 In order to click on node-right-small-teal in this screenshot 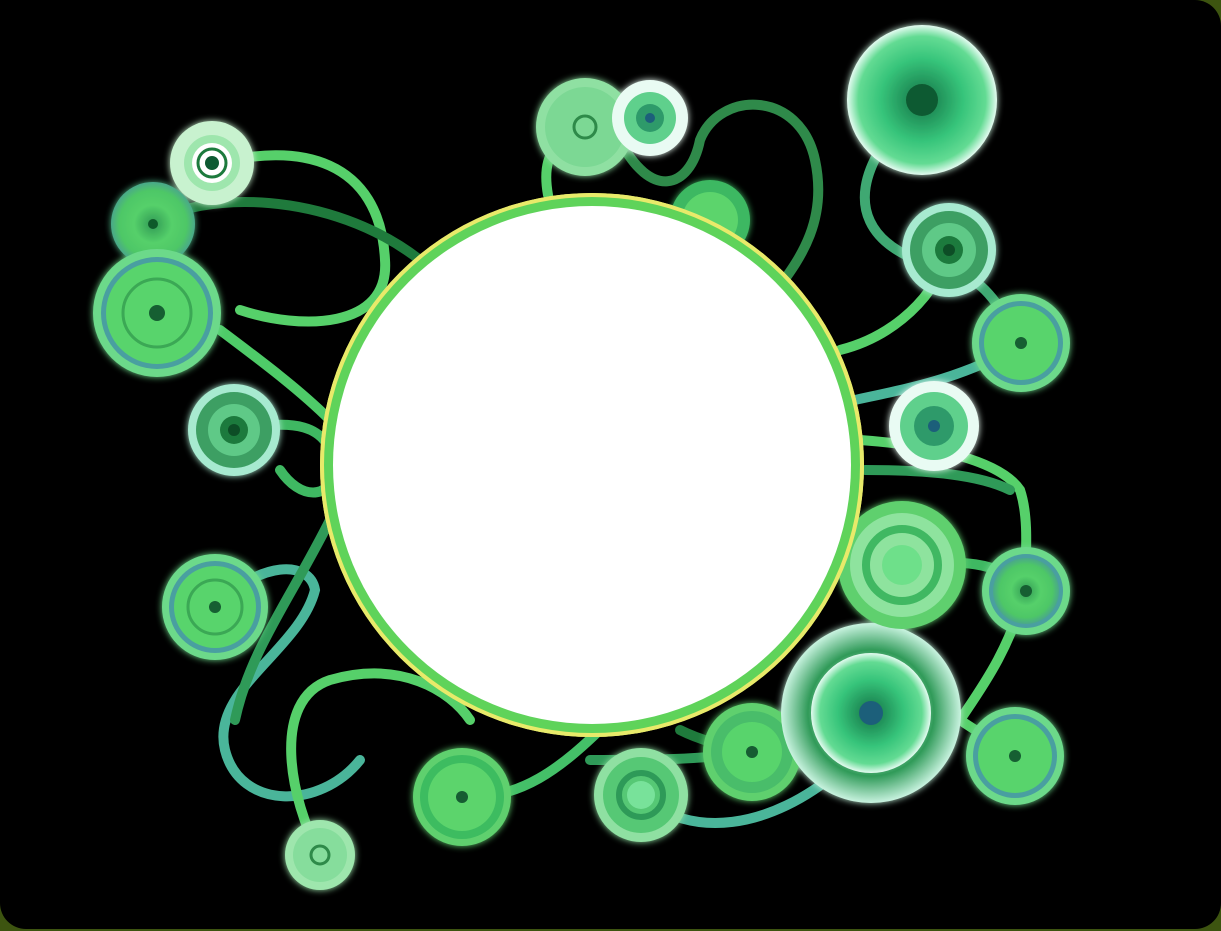, I will do `click(934, 426)`.